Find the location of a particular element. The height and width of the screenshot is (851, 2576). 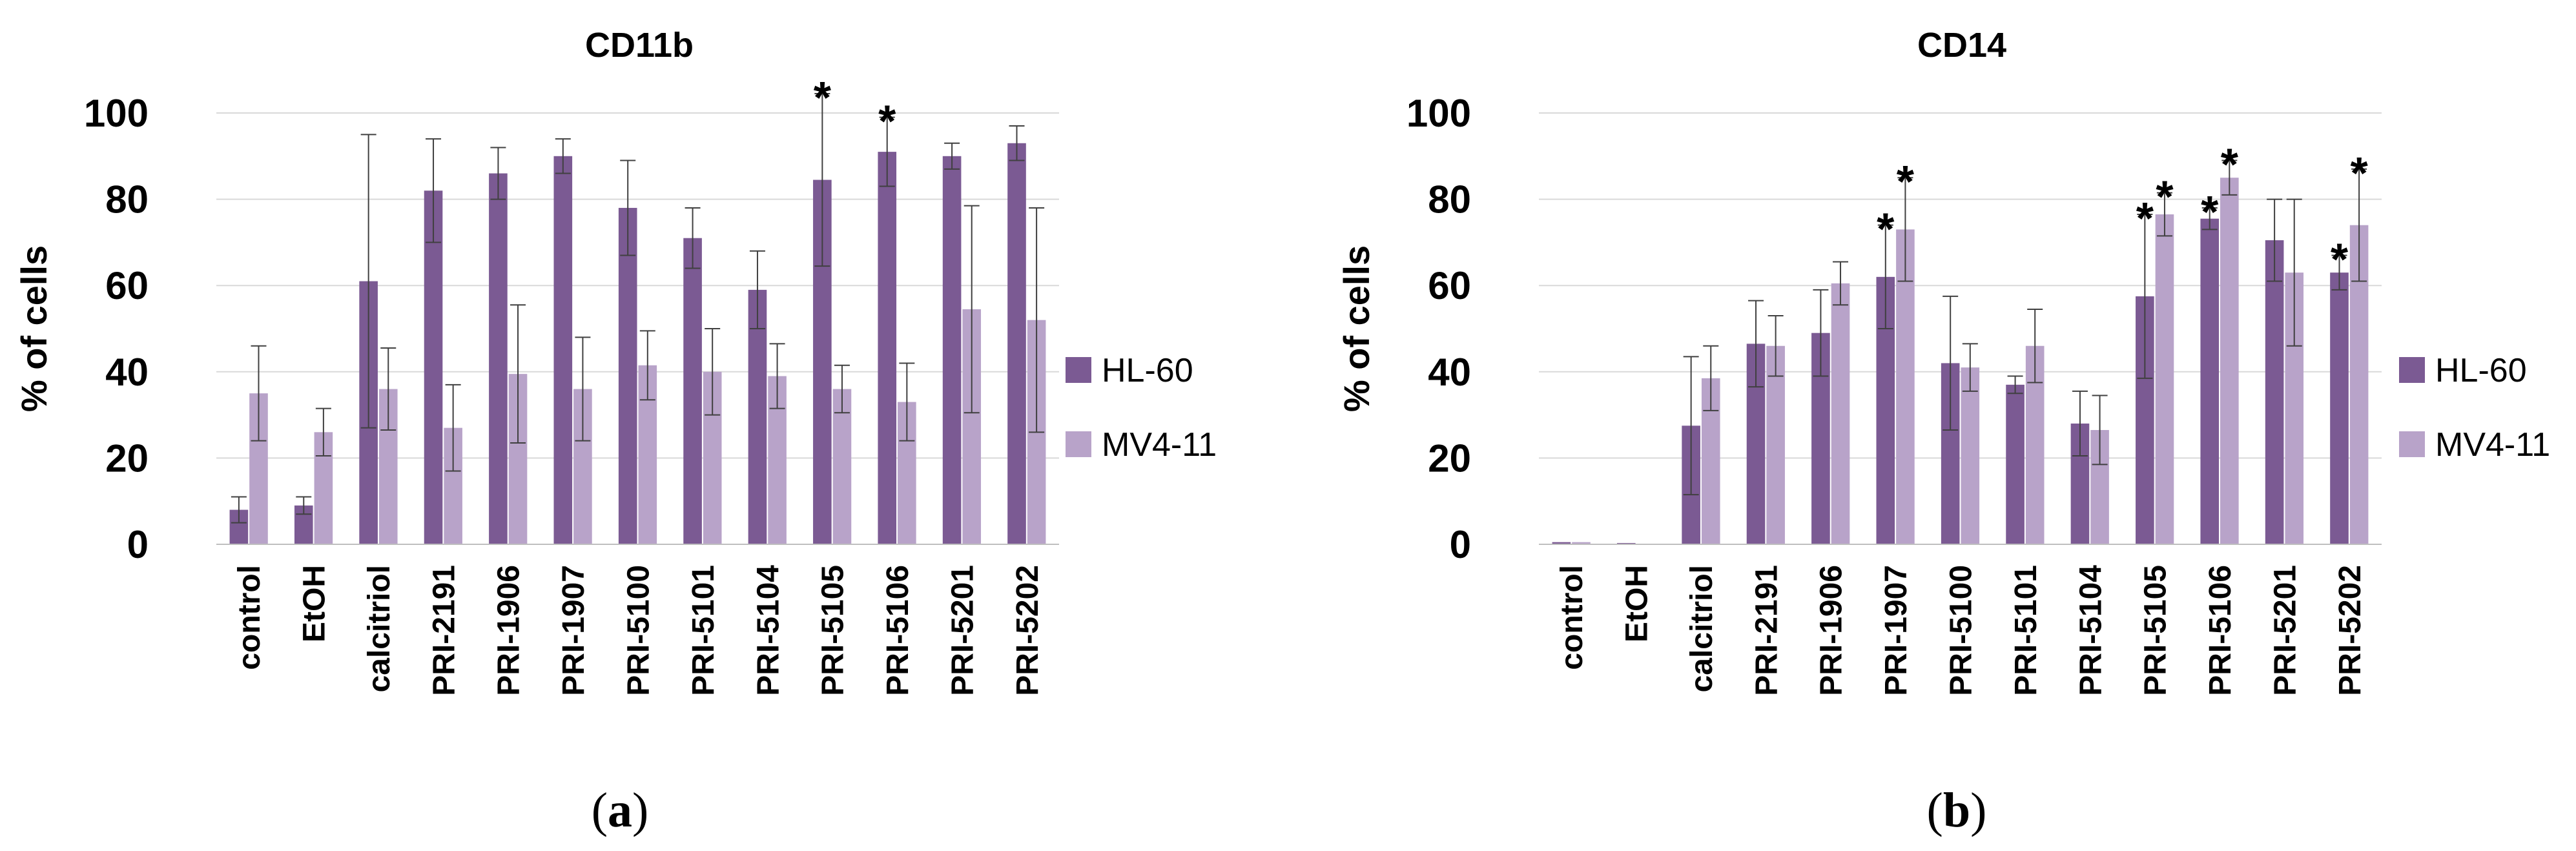

bar-hl-60-pri-1906 is located at coordinates (498, 358).